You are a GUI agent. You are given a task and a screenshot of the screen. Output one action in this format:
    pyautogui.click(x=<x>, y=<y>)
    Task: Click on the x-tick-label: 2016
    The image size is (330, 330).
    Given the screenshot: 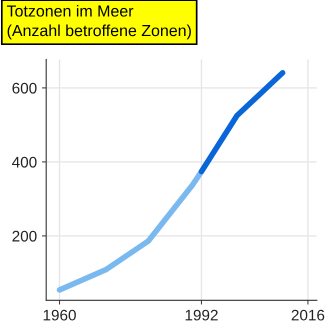 What is the action you would take?
    pyautogui.click(x=308, y=315)
    